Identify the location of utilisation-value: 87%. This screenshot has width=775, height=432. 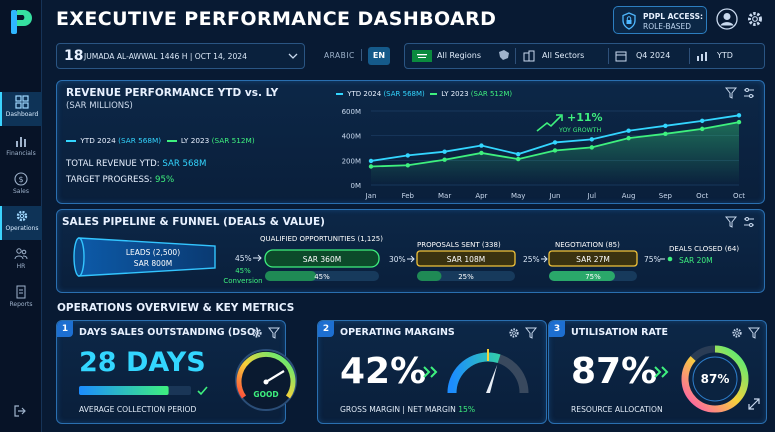
(614, 371).